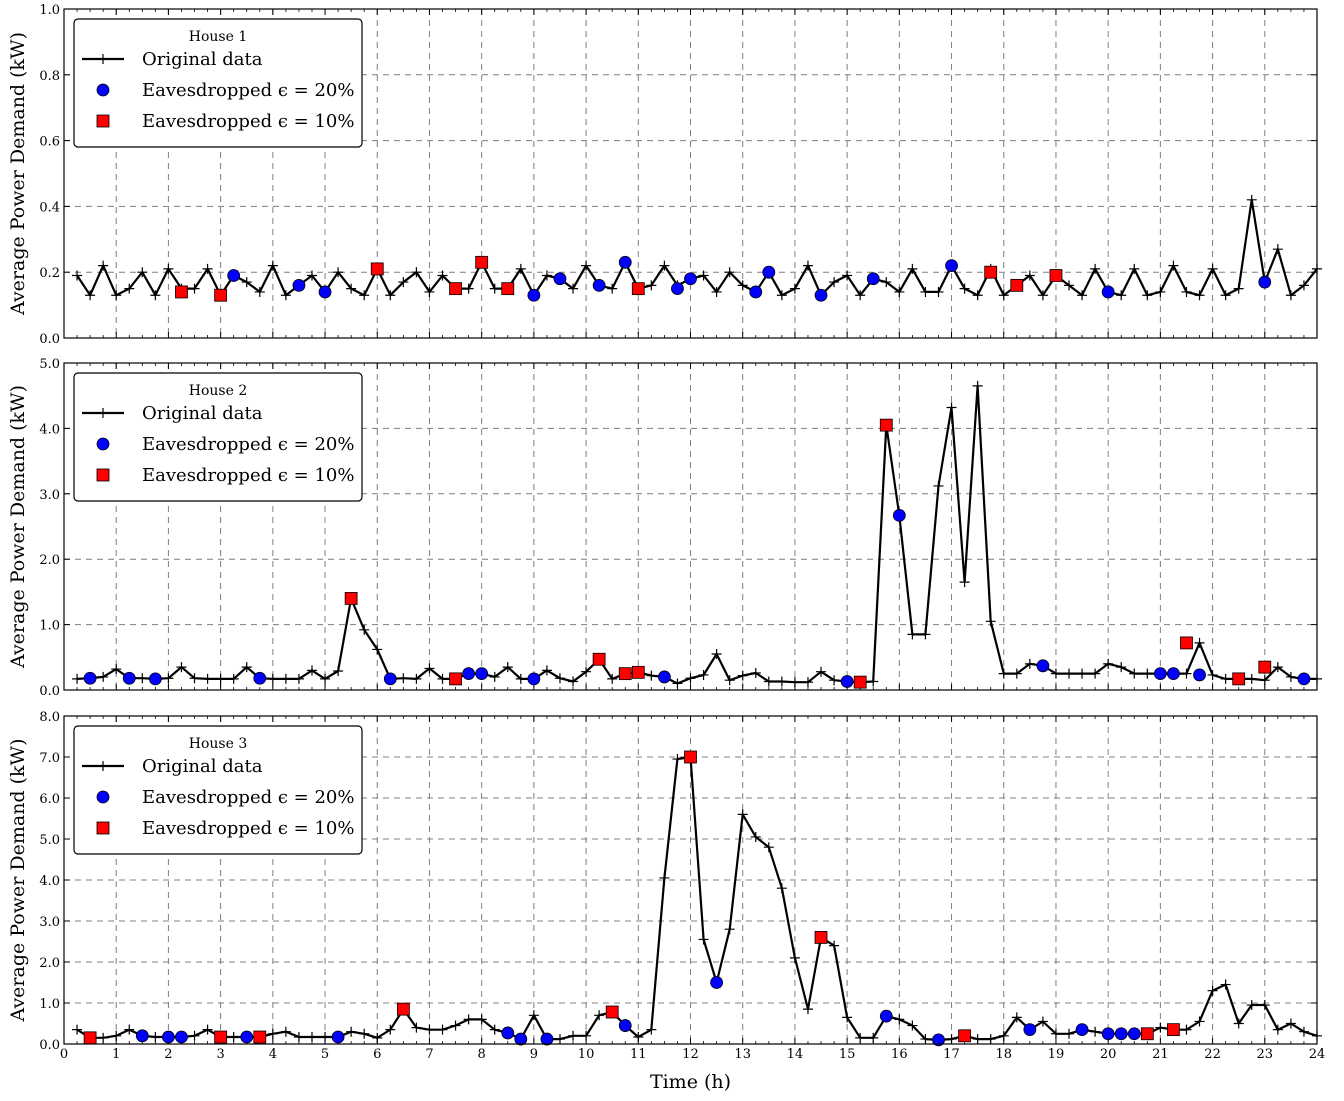 The height and width of the screenshot is (1101, 1344). I want to click on x-tick-label: 12, so click(690, 1054).